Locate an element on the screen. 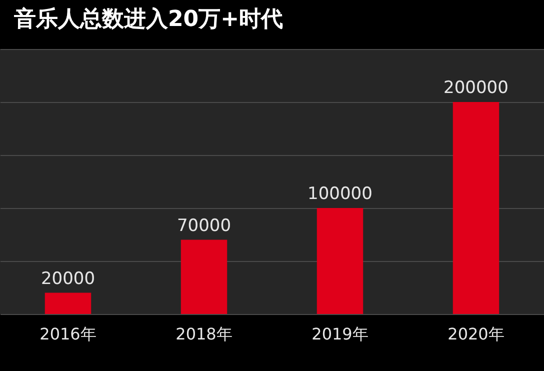  data-label: 20000 is located at coordinates (68, 278).